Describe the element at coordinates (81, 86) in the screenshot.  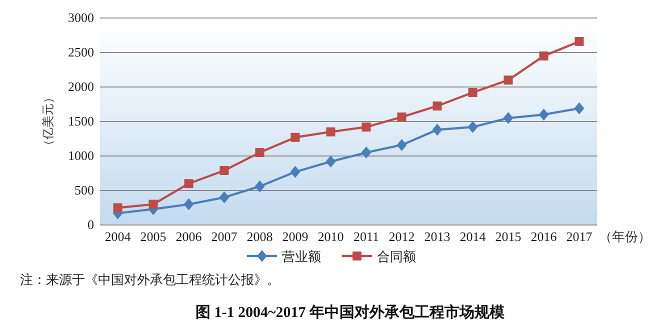
I see `y-tick-label: 2000` at that location.